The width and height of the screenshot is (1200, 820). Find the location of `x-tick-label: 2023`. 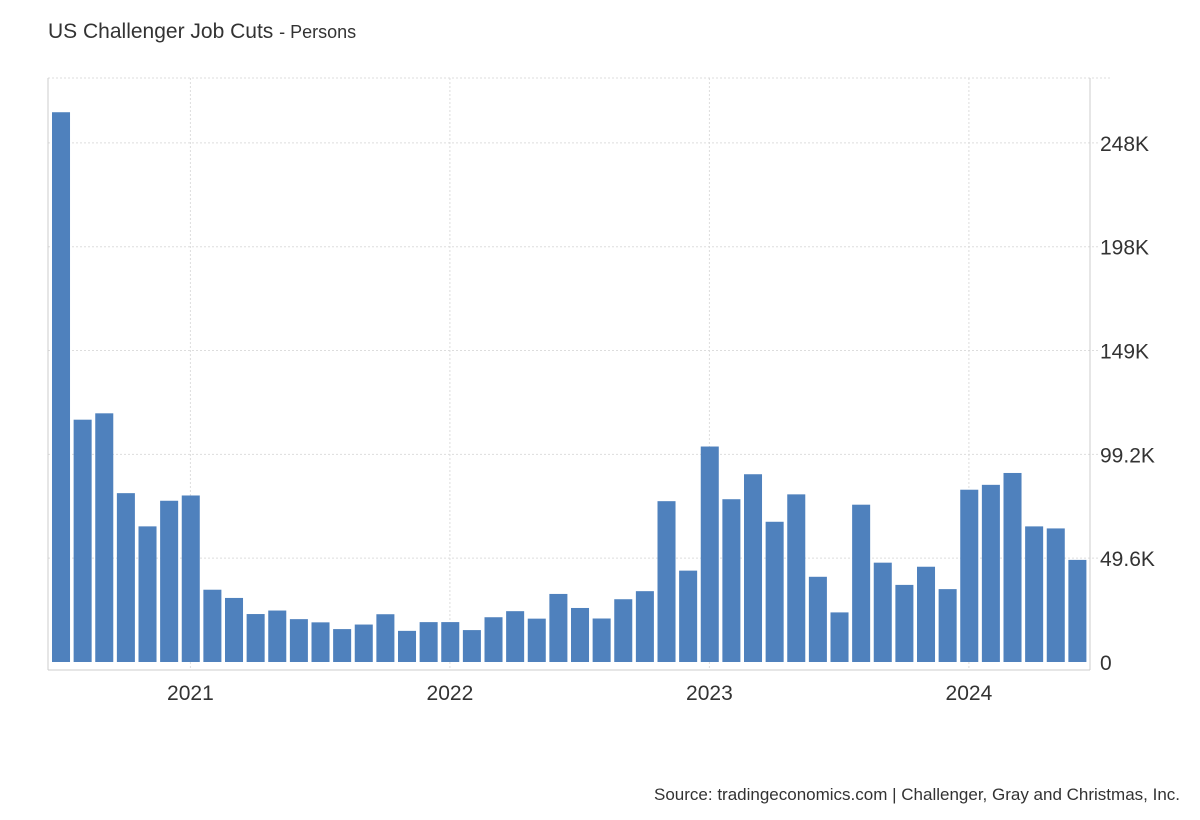

x-tick-label: 2023 is located at coordinates (709, 693).